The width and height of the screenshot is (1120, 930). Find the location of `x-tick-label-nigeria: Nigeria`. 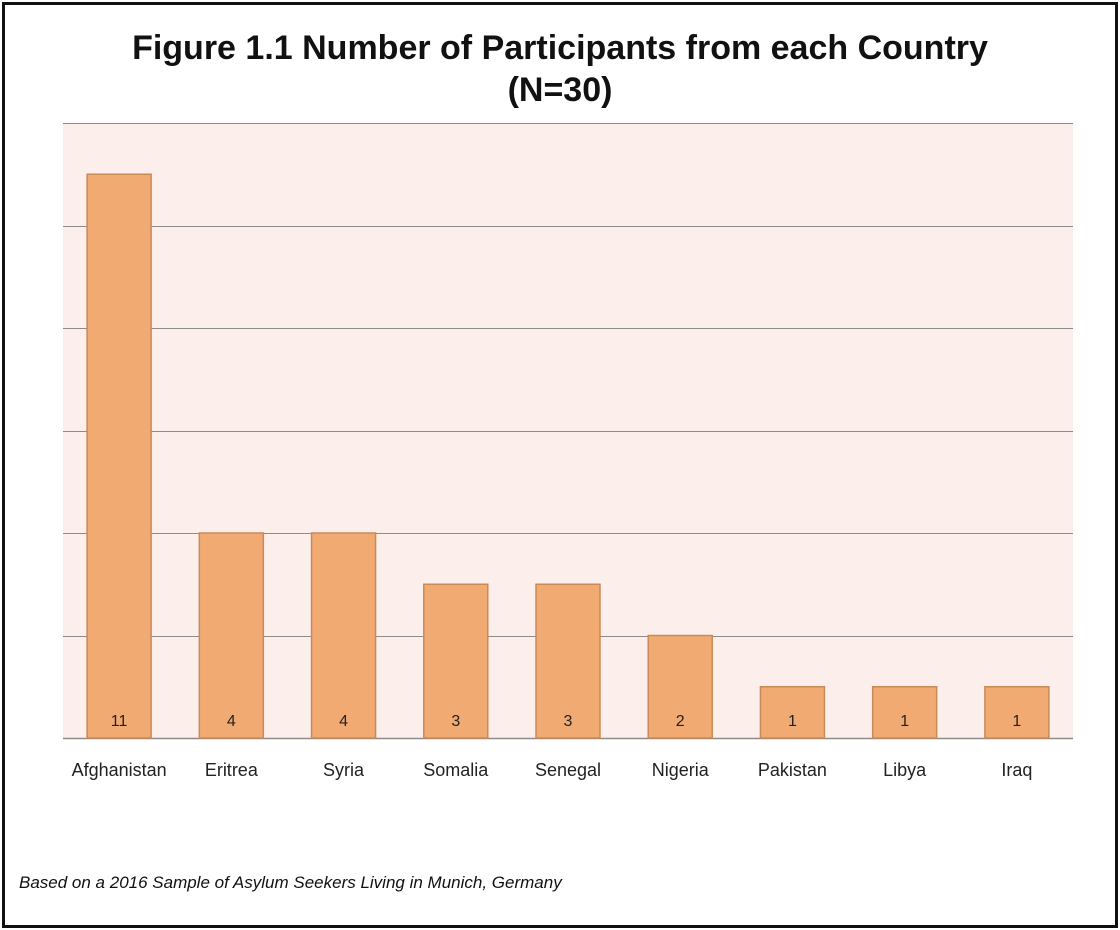

x-tick-label-nigeria: Nigeria is located at coordinates (681, 770).